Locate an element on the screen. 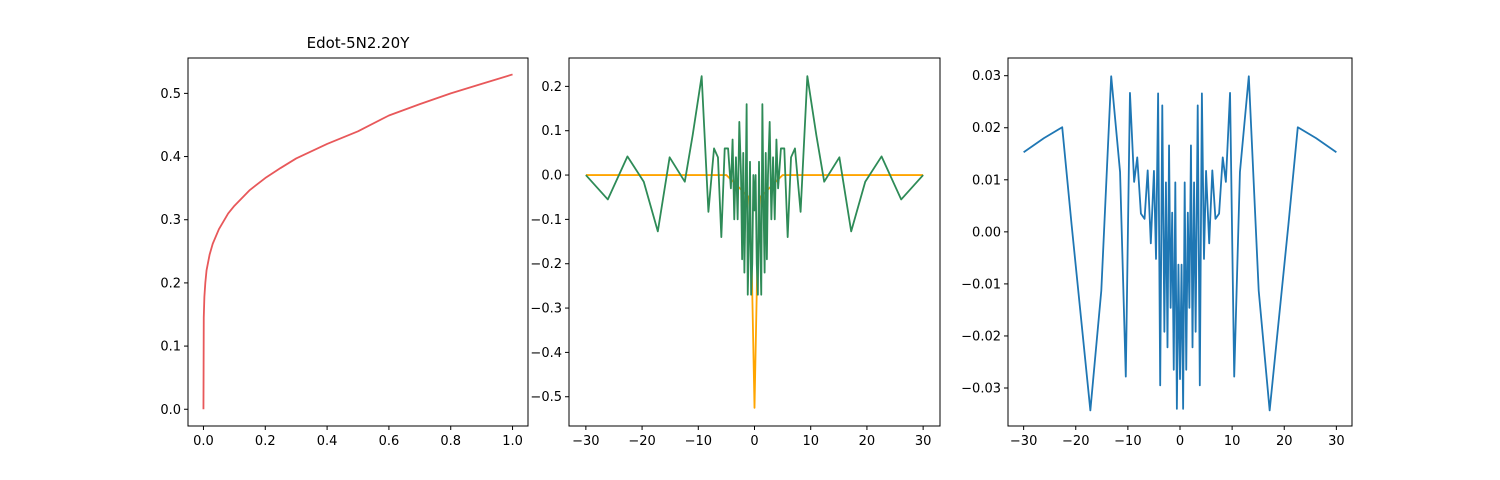 The width and height of the screenshot is (1500, 480). chart-title: Edot-5N2.20Y is located at coordinates (359, 43).